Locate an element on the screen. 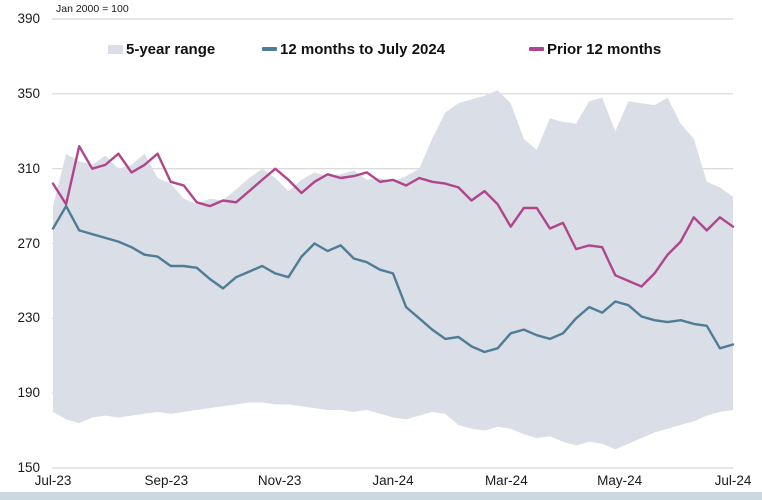  prior-line-swatch-icon is located at coordinates (536, 49).